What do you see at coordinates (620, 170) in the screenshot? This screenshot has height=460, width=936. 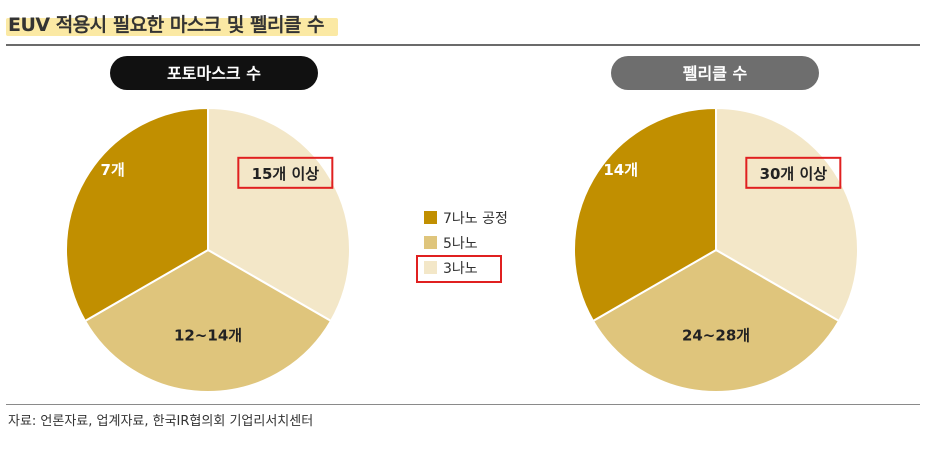 I see `pellicle-label-7nm: 14개` at bounding box center [620, 170].